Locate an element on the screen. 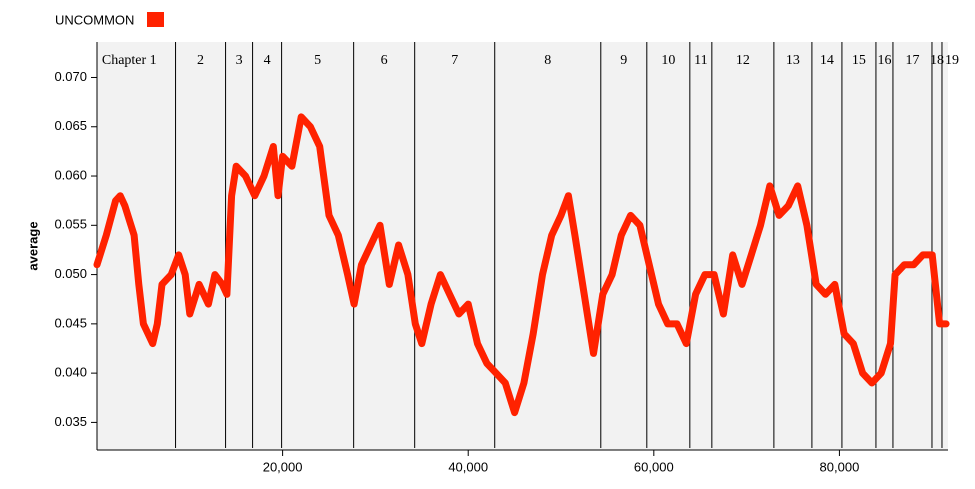 The width and height of the screenshot is (975, 489). y-tick-label: 0.065 is located at coordinates (70, 125).